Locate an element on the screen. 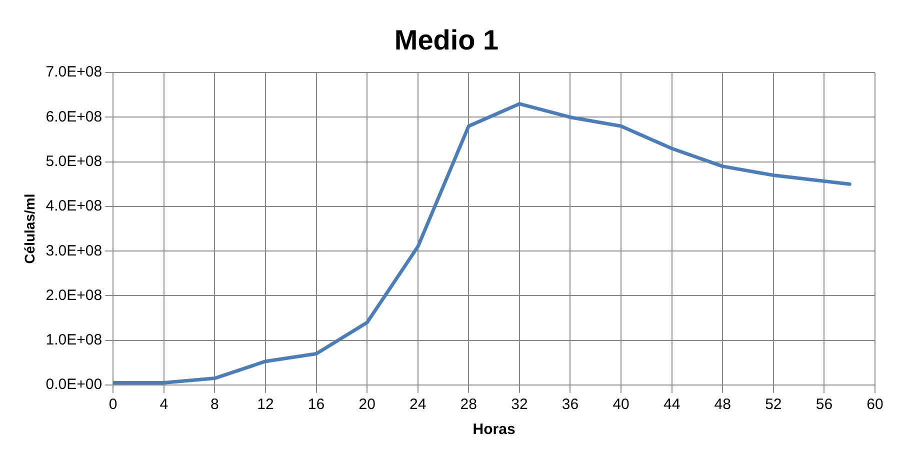 The width and height of the screenshot is (903, 456). chart-title: Medio 1 is located at coordinates (446, 40).